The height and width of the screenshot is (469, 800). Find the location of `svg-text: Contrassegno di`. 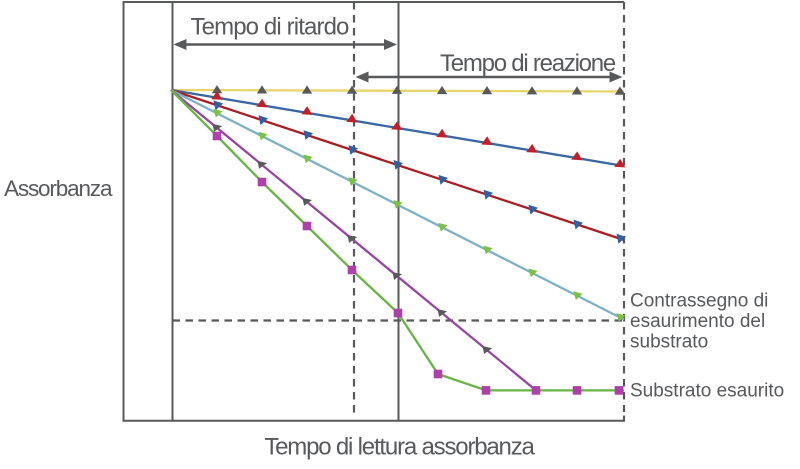

svg-text: Contrassegno di is located at coordinates (699, 301).